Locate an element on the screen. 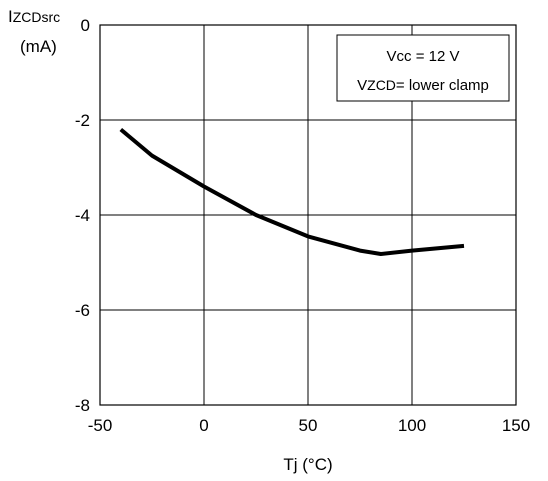  x-tick-label: 100 is located at coordinates (412, 425).